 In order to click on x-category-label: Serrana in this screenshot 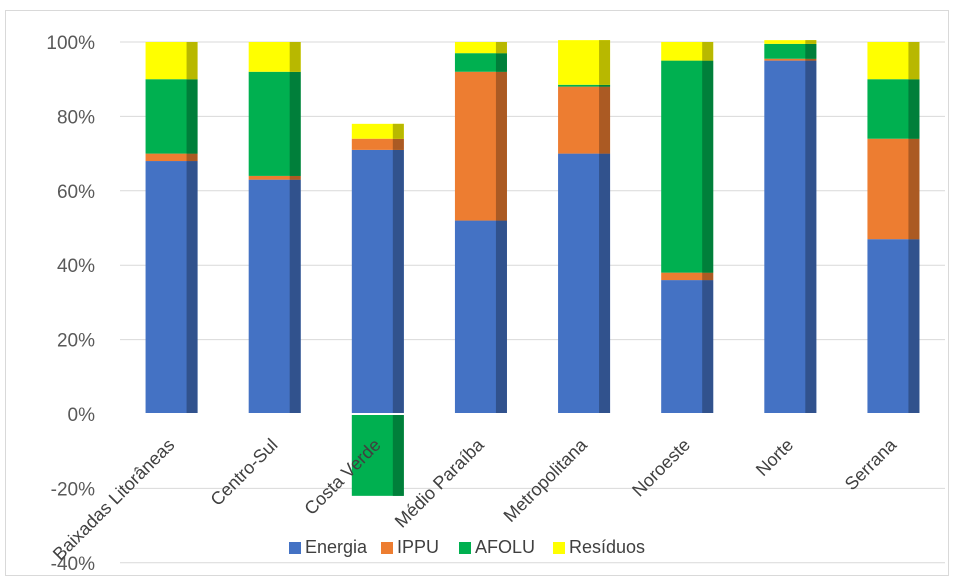, I will do `click(871, 464)`.